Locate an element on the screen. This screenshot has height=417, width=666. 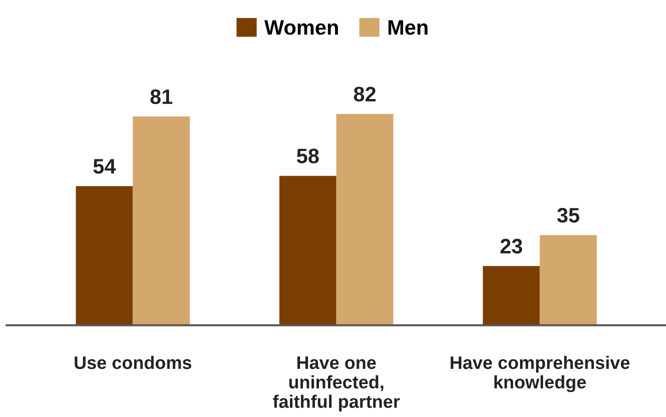
legend-label: Women is located at coordinates (301, 27).